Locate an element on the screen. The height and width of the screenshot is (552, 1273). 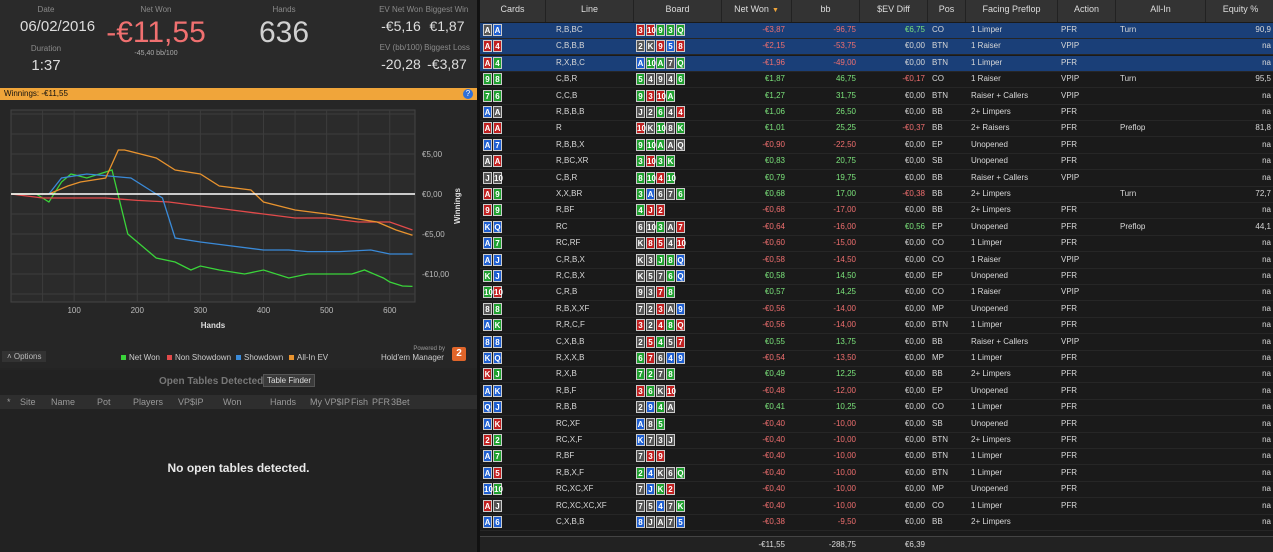
col-3bet: 3Bet is located at coordinates (400, 402).